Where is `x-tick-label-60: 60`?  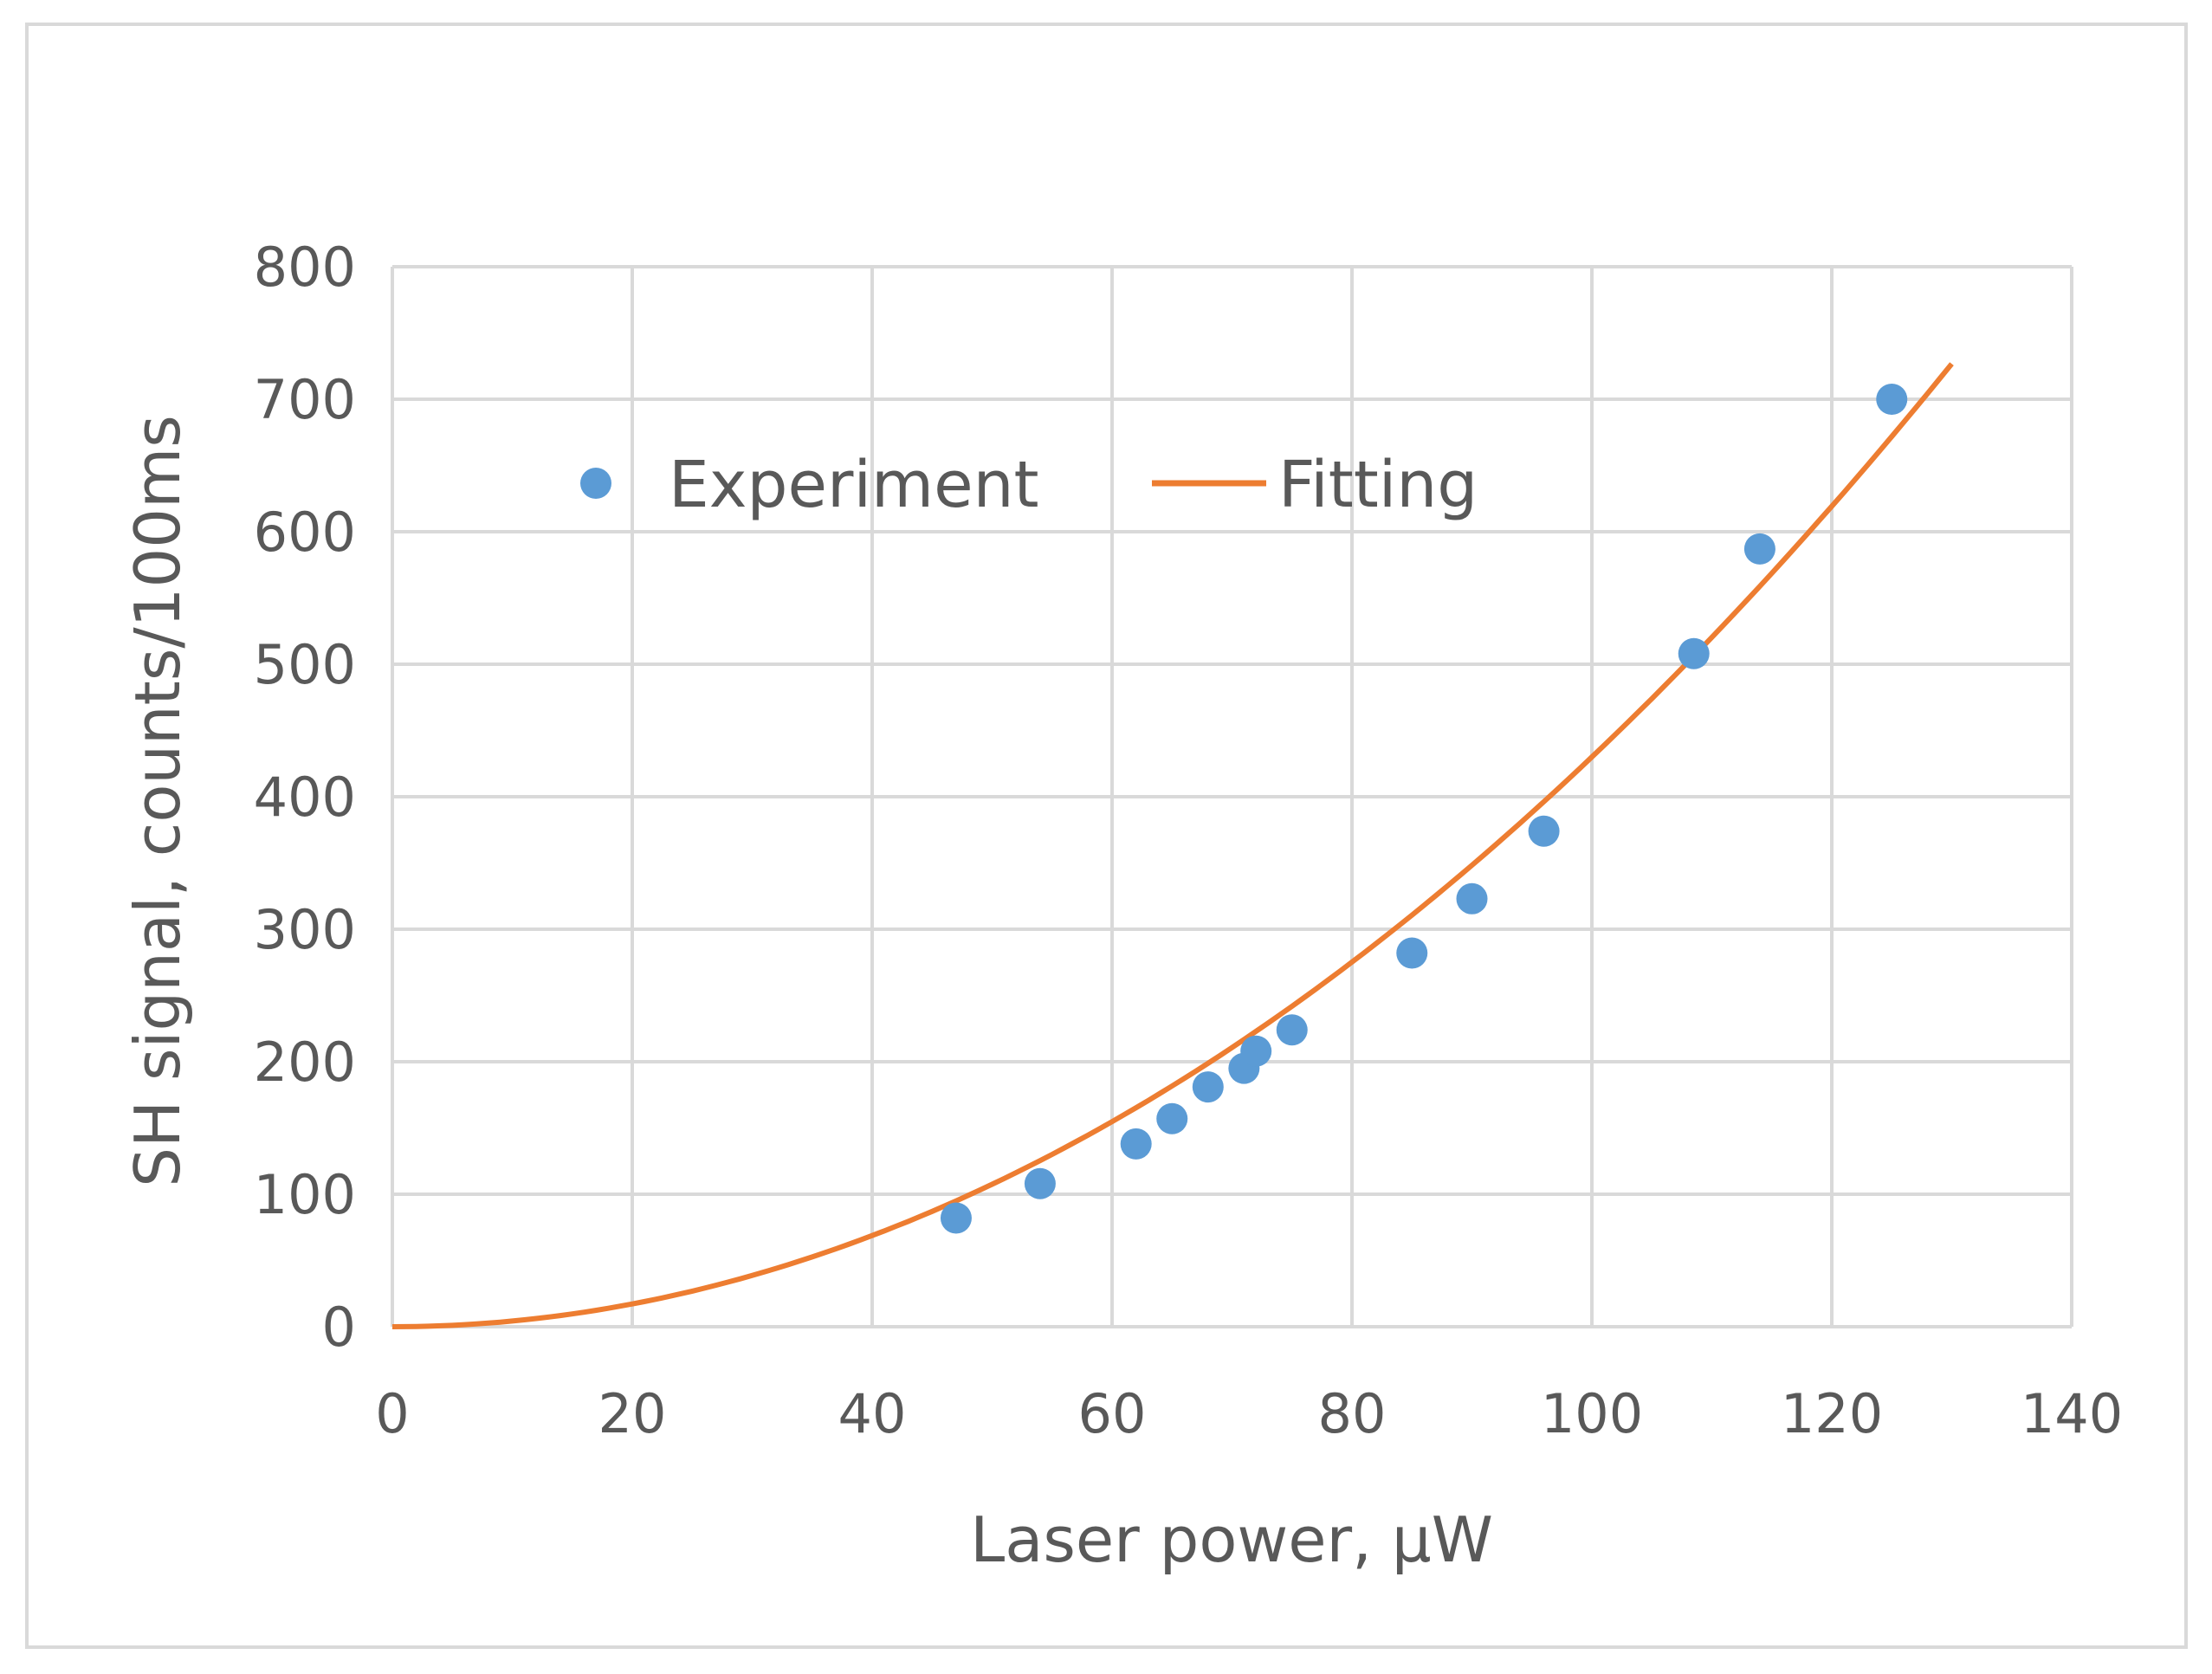 x-tick-label-60: 60 is located at coordinates (1113, 1413).